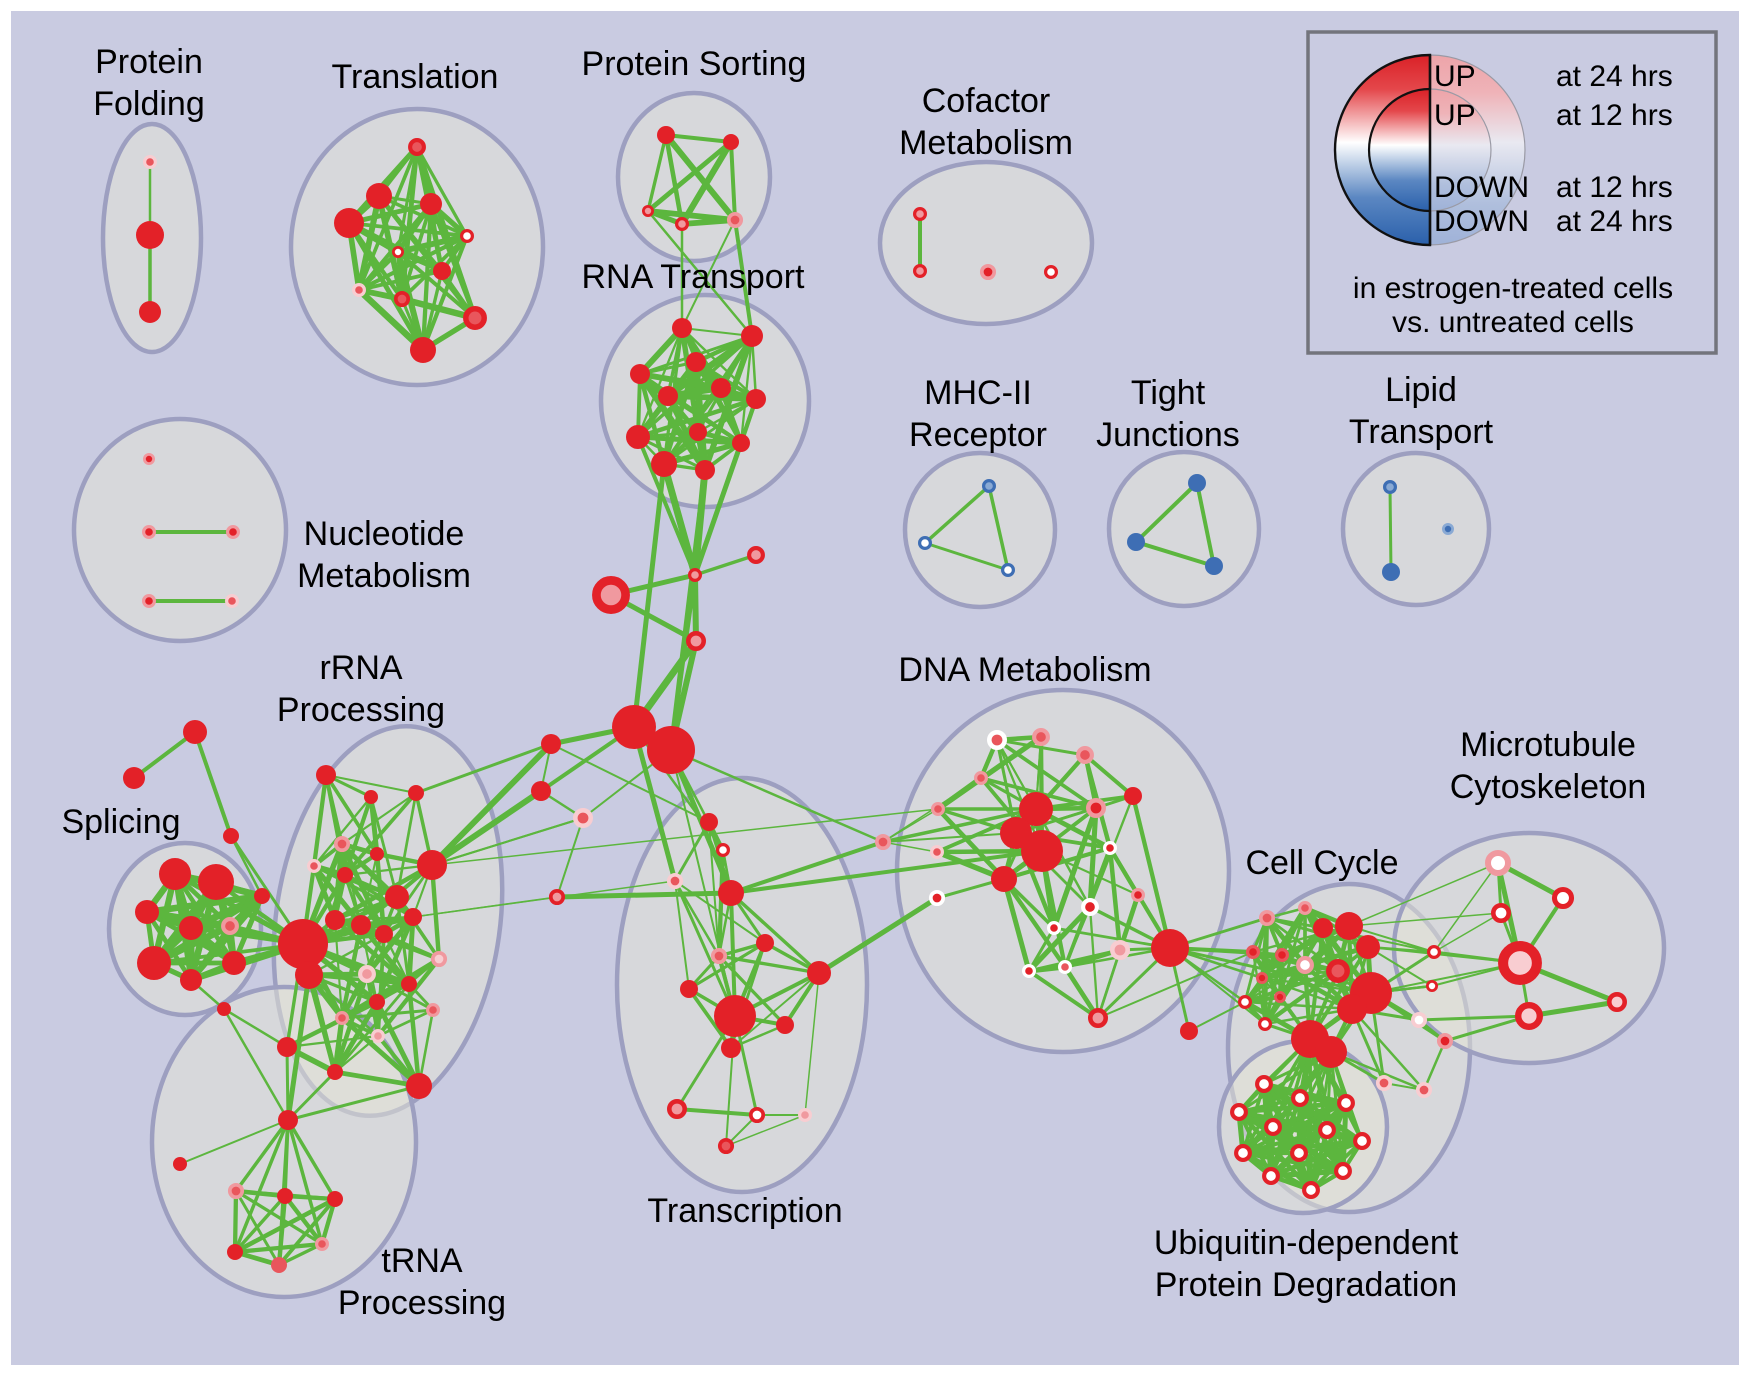 This screenshot has width=1750, height=1376. What do you see at coordinates (360, 668) in the screenshot?
I see `svg-text: rRNA` at bounding box center [360, 668].